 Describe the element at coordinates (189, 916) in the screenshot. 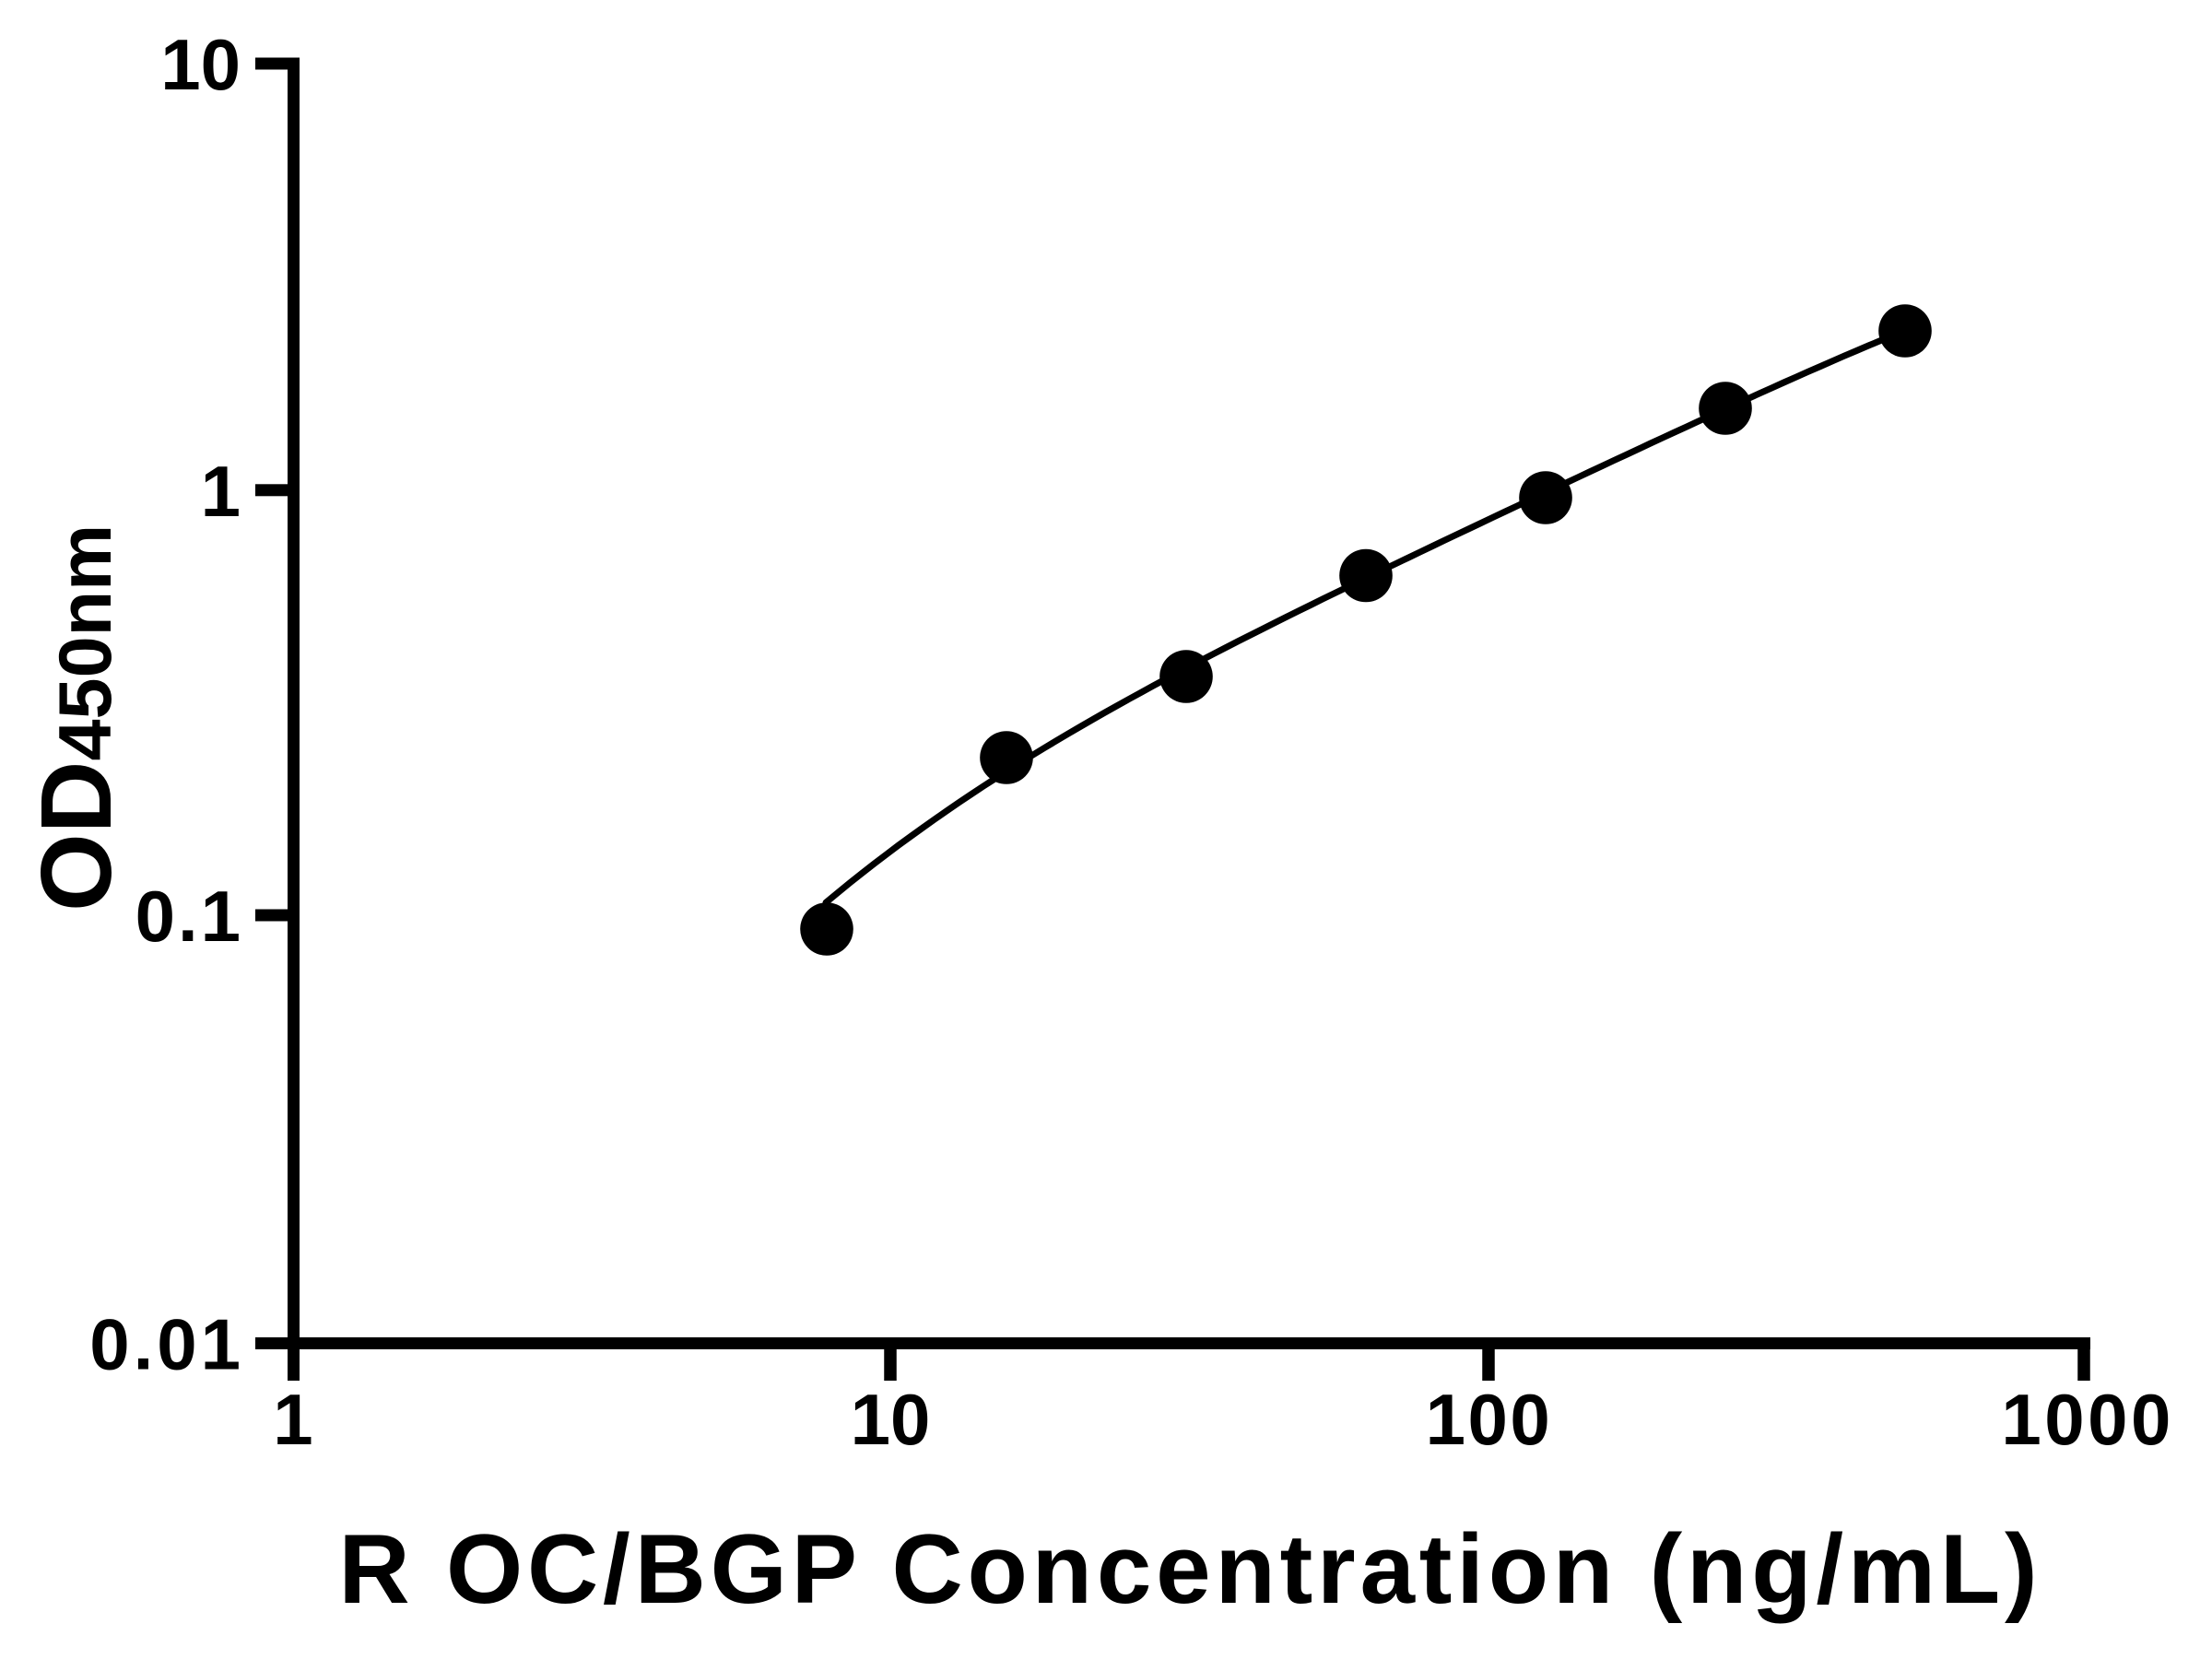

I see `svg-text: 0.1` at that location.